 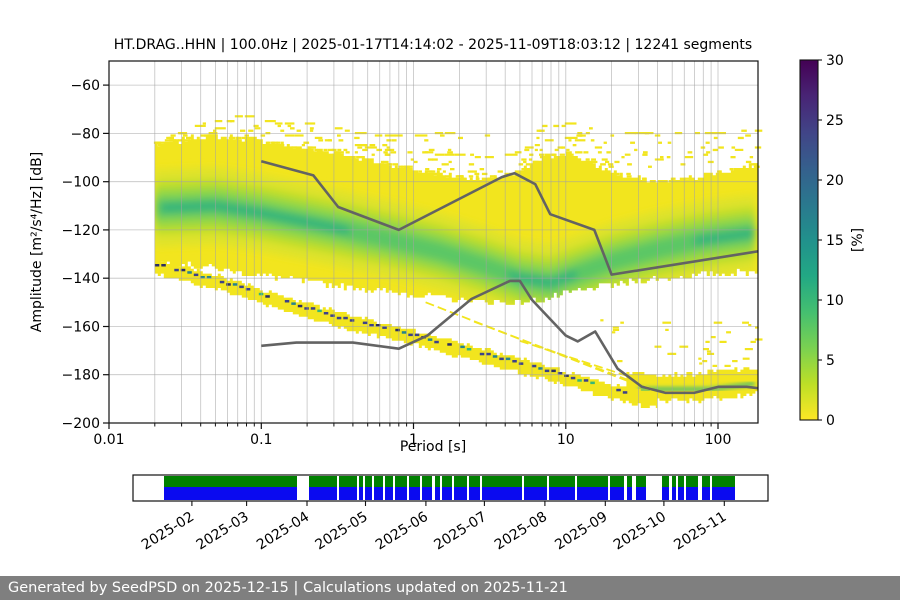 I want to click on x-tick-label: 10, so click(x=566, y=440).